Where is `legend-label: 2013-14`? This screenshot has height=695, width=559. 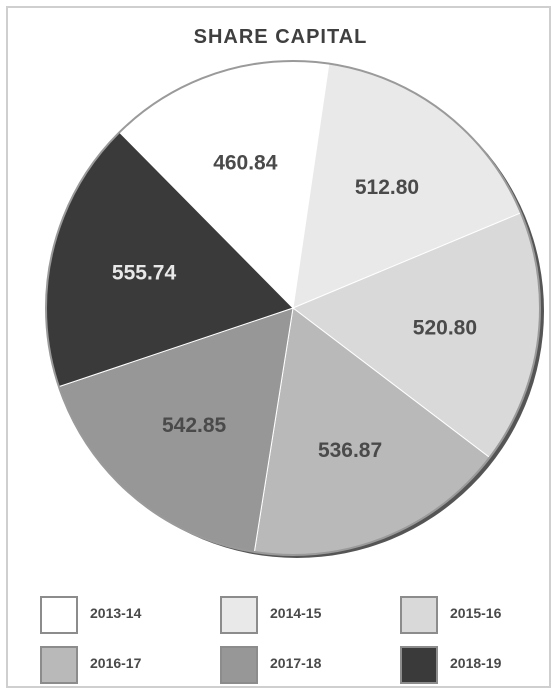 legend-label: 2013-14 is located at coordinates (116, 613).